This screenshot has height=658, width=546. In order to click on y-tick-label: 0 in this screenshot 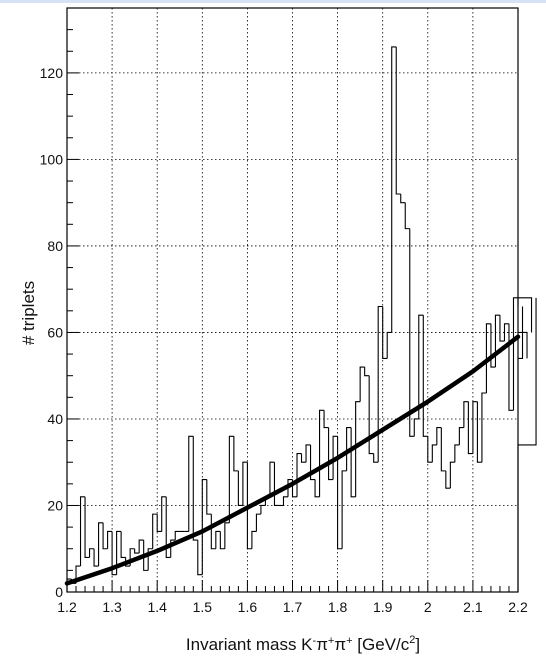, I will do `click(59, 592)`.